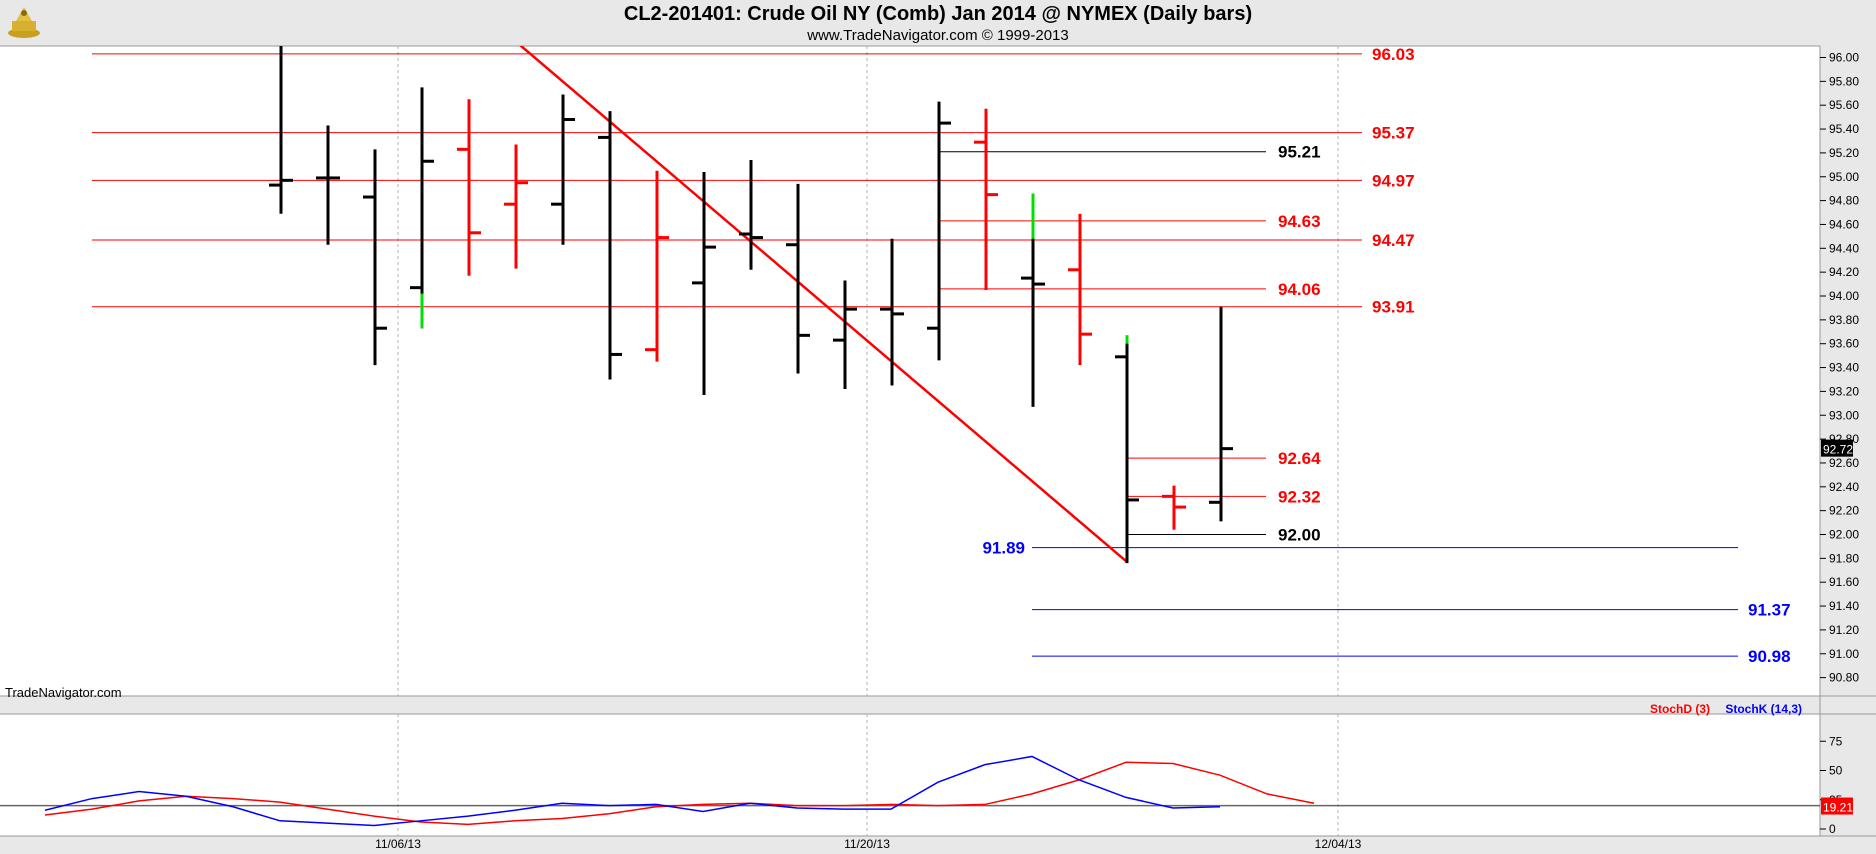 This screenshot has height=854, width=1876. What do you see at coordinates (1844, 344) in the screenshot?
I see `y-tick-label: 93.60` at bounding box center [1844, 344].